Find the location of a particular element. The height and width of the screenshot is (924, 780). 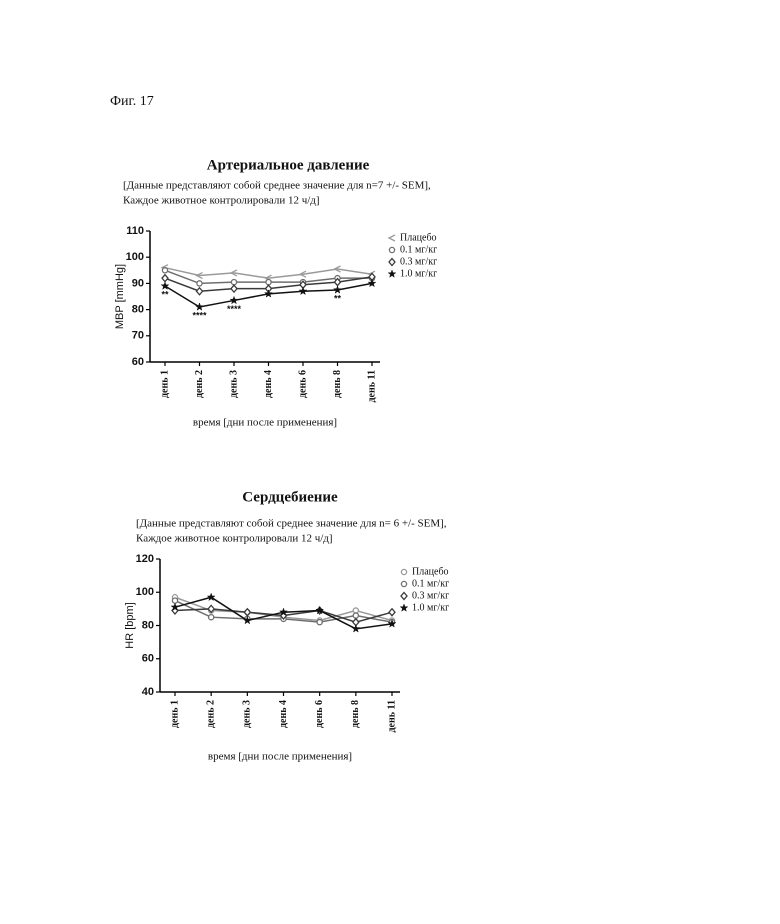

y-tick-label: 110 is located at coordinates (135, 231).